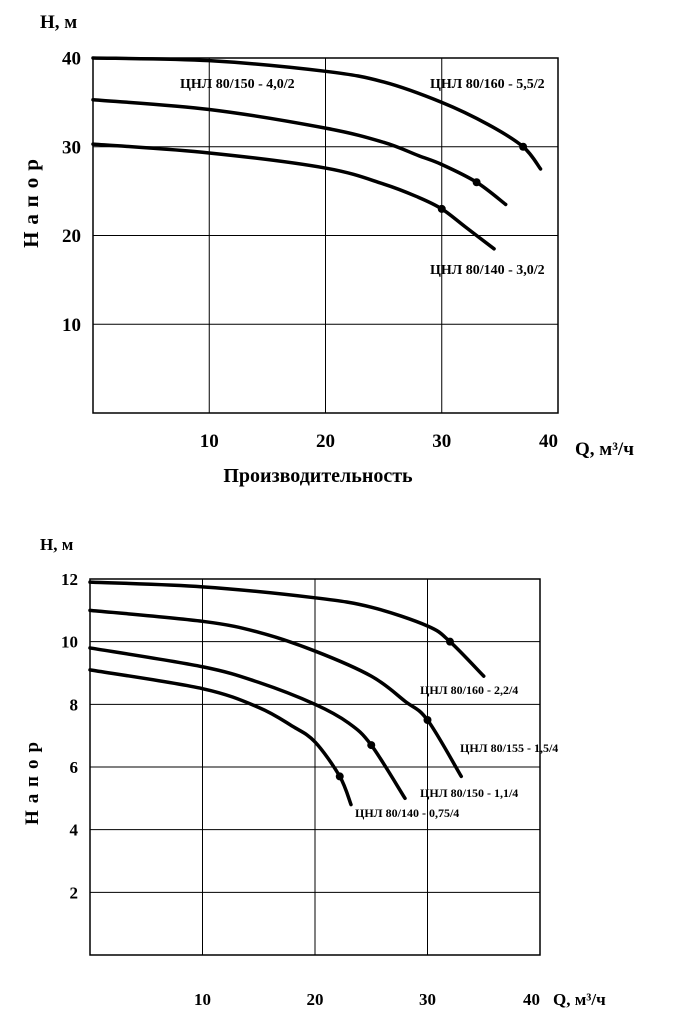  What do you see at coordinates (469, 690) in the screenshot?
I see `series-label: ЦНЛ 80/160 - 2,2/4` at bounding box center [469, 690].